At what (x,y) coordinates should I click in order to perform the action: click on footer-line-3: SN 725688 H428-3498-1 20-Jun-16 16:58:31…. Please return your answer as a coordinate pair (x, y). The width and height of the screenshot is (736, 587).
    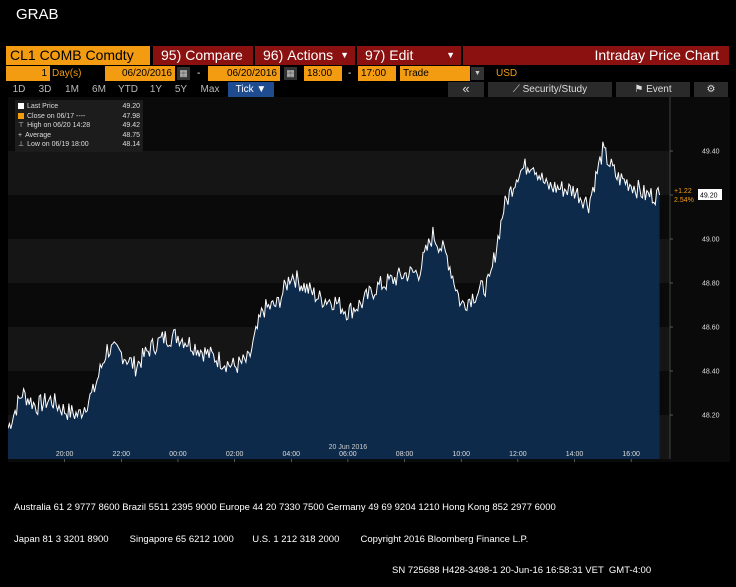
    Looking at the image, I should click on (522, 570).